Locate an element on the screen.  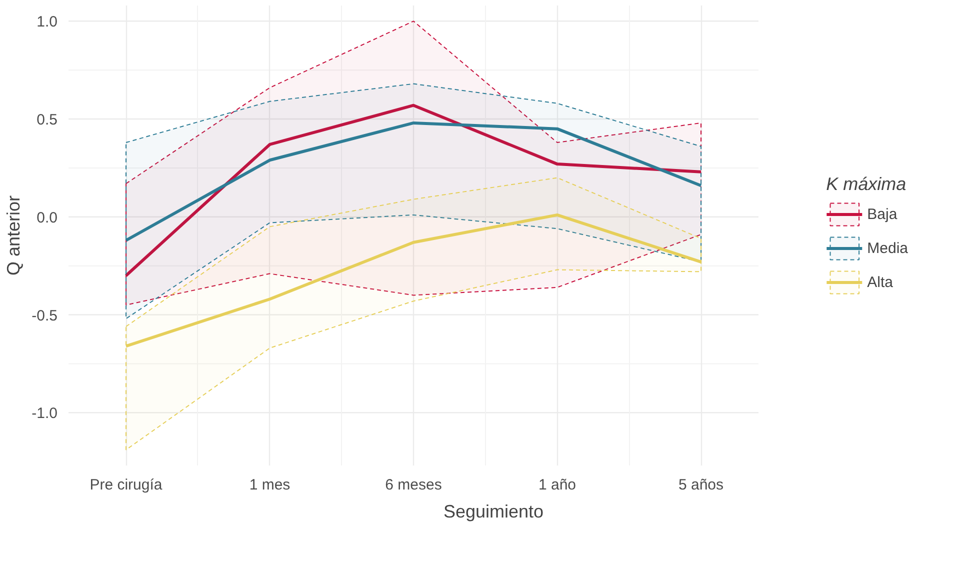
legend-label: Alta is located at coordinates (880, 282).